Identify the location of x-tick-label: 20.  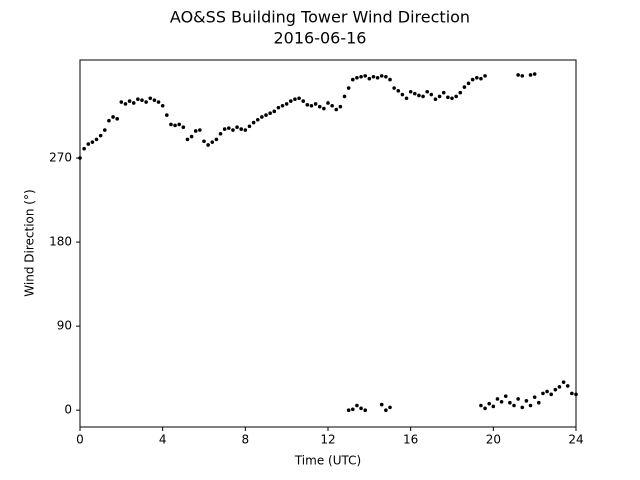
(493, 440).